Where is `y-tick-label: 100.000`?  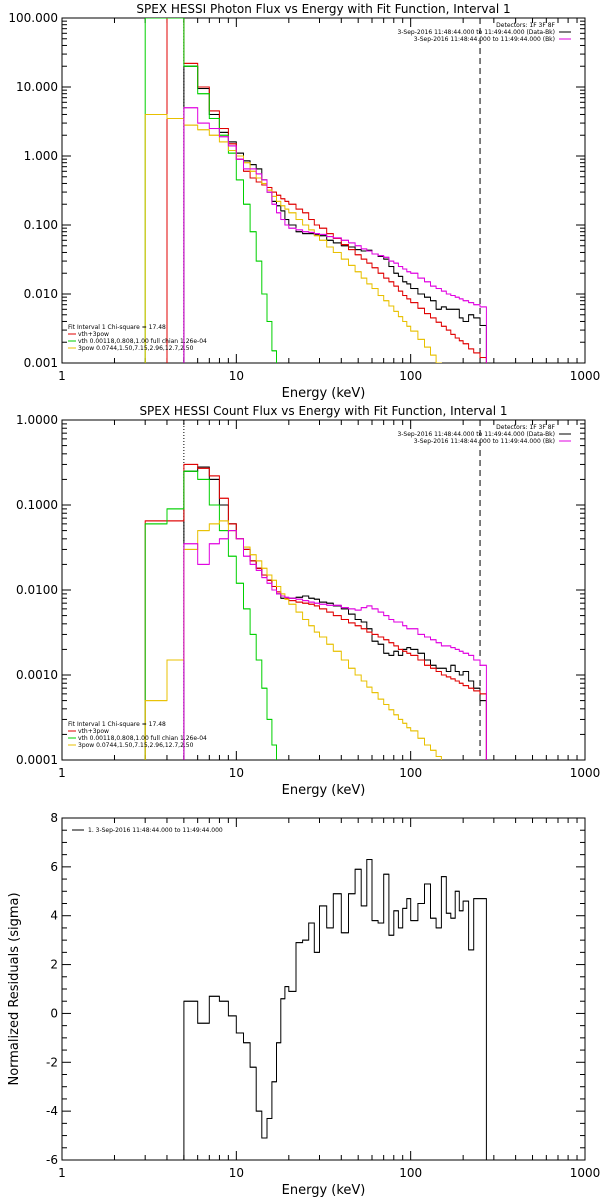
y-tick-label: 100.000 is located at coordinates (33, 18).